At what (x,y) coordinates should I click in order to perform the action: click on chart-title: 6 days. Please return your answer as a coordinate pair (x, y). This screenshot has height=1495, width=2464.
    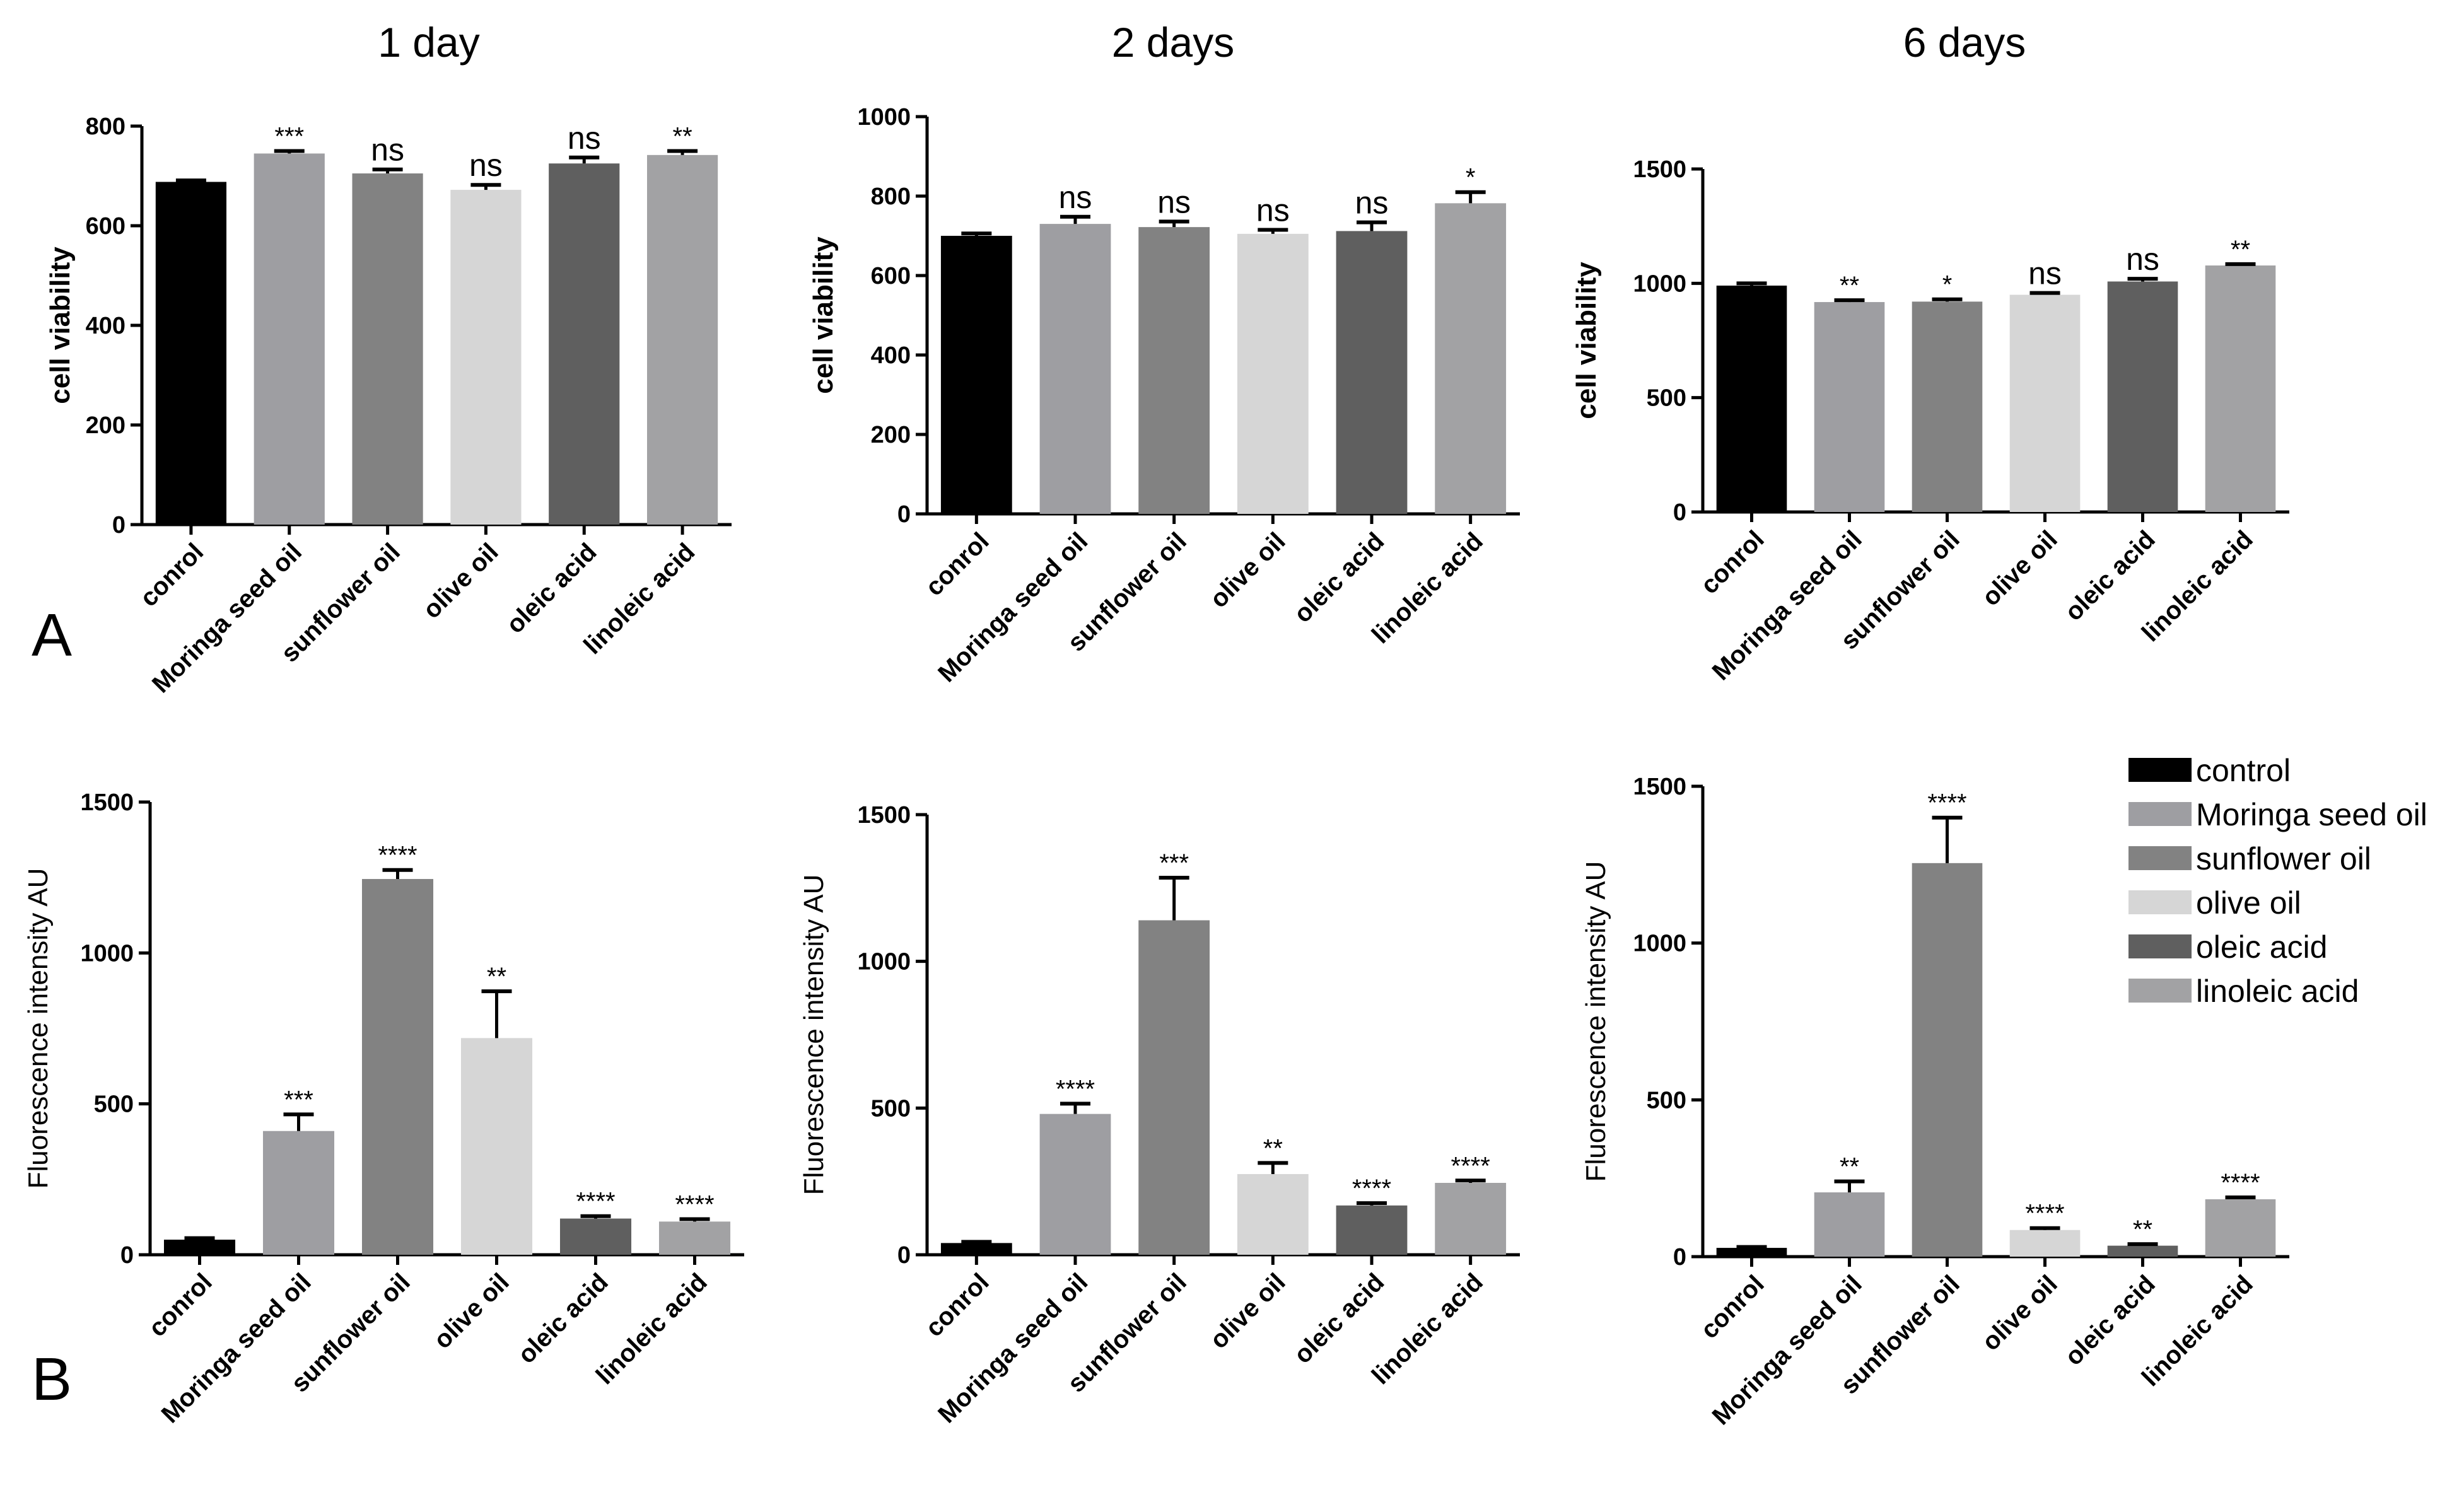
    Looking at the image, I should click on (1964, 42).